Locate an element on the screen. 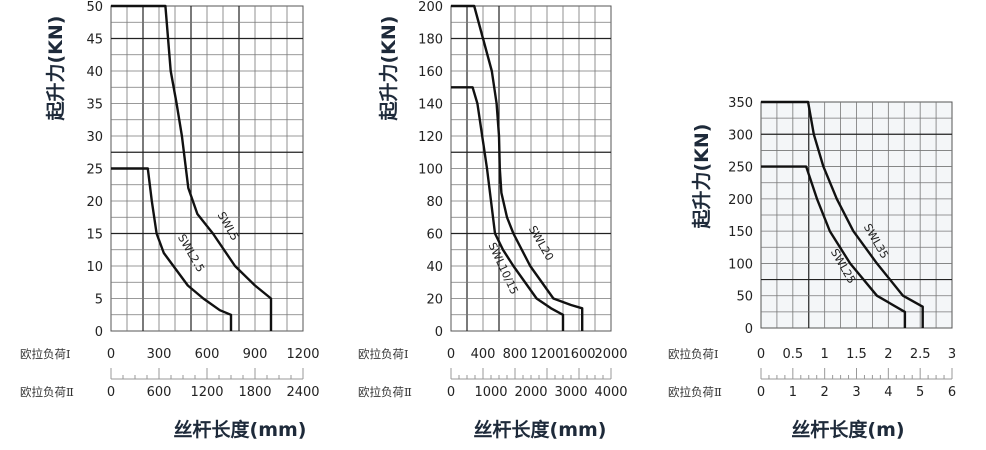 Image resolution: width=986 pixels, height=450 pixels. y-tick-label: 250 is located at coordinates (740, 168).